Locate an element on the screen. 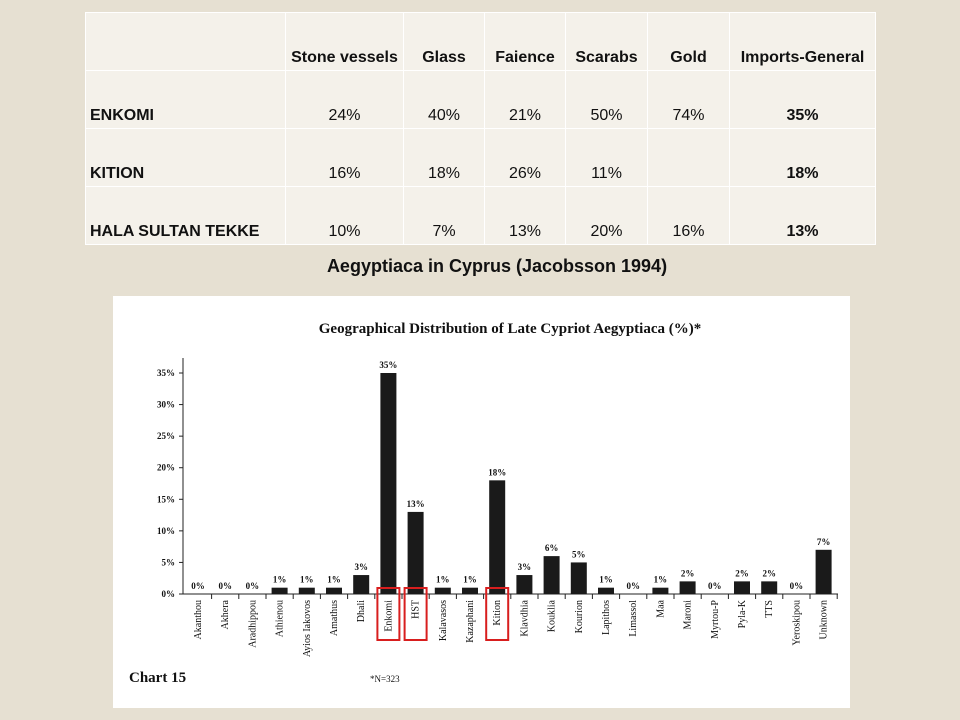  y-tick-label: 20% is located at coordinates (166, 468).